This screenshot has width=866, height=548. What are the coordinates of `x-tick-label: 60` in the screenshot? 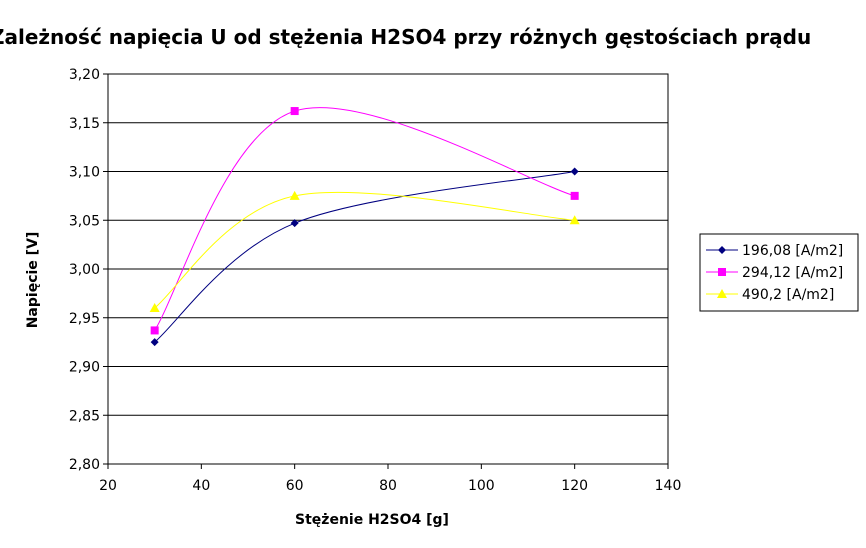 It's located at (295, 486).